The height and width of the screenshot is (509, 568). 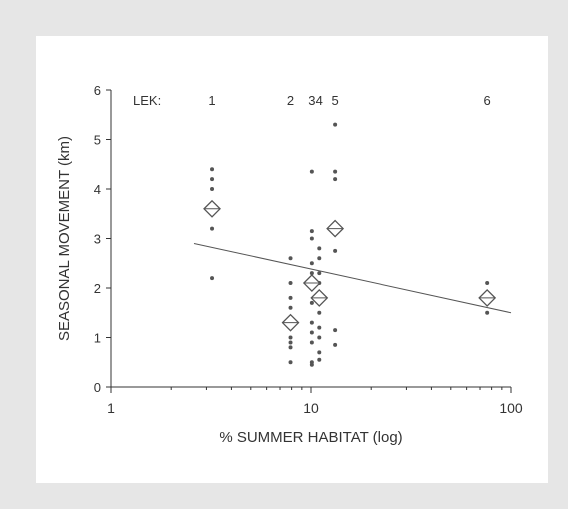 I want to click on regression-line, so click(x=352, y=278).